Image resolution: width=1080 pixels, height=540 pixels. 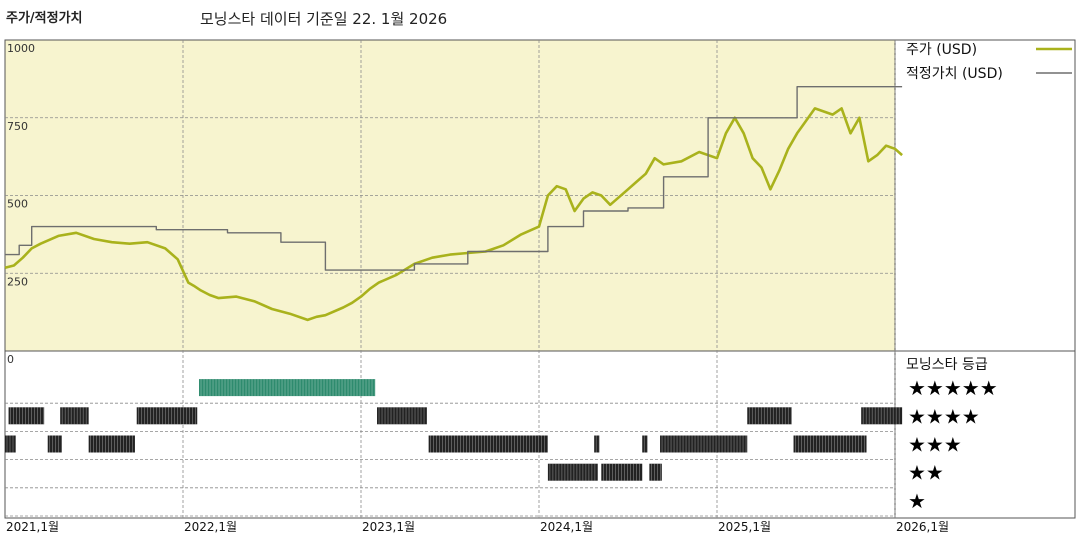 What do you see at coordinates (917, 501) in the screenshot?
I see `rating-legend-stars: ★` at bounding box center [917, 501].